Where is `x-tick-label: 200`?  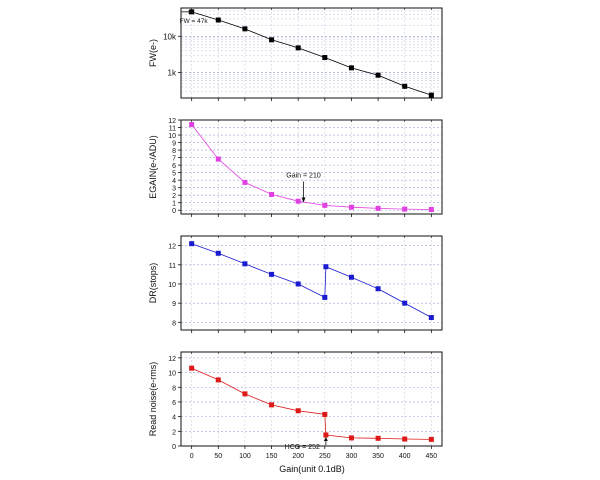 x-tick-label: 200 is located at coordinates (298, 456).